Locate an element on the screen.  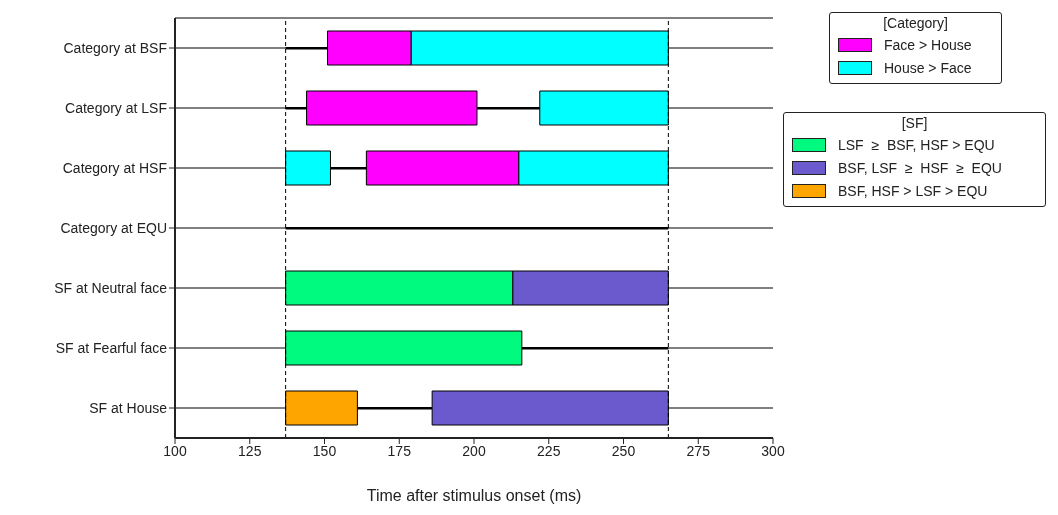
y-tick-label: Category at EQU is located at coordinates (113, 227).